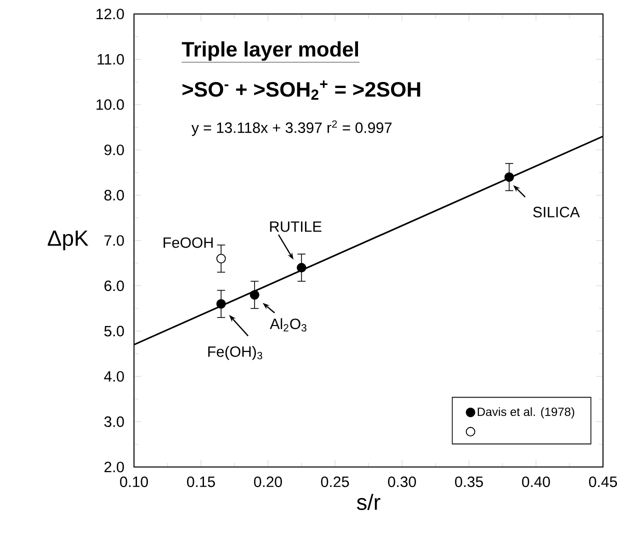  I want to click on y-tick-label: 5.0, so click(114, 331).